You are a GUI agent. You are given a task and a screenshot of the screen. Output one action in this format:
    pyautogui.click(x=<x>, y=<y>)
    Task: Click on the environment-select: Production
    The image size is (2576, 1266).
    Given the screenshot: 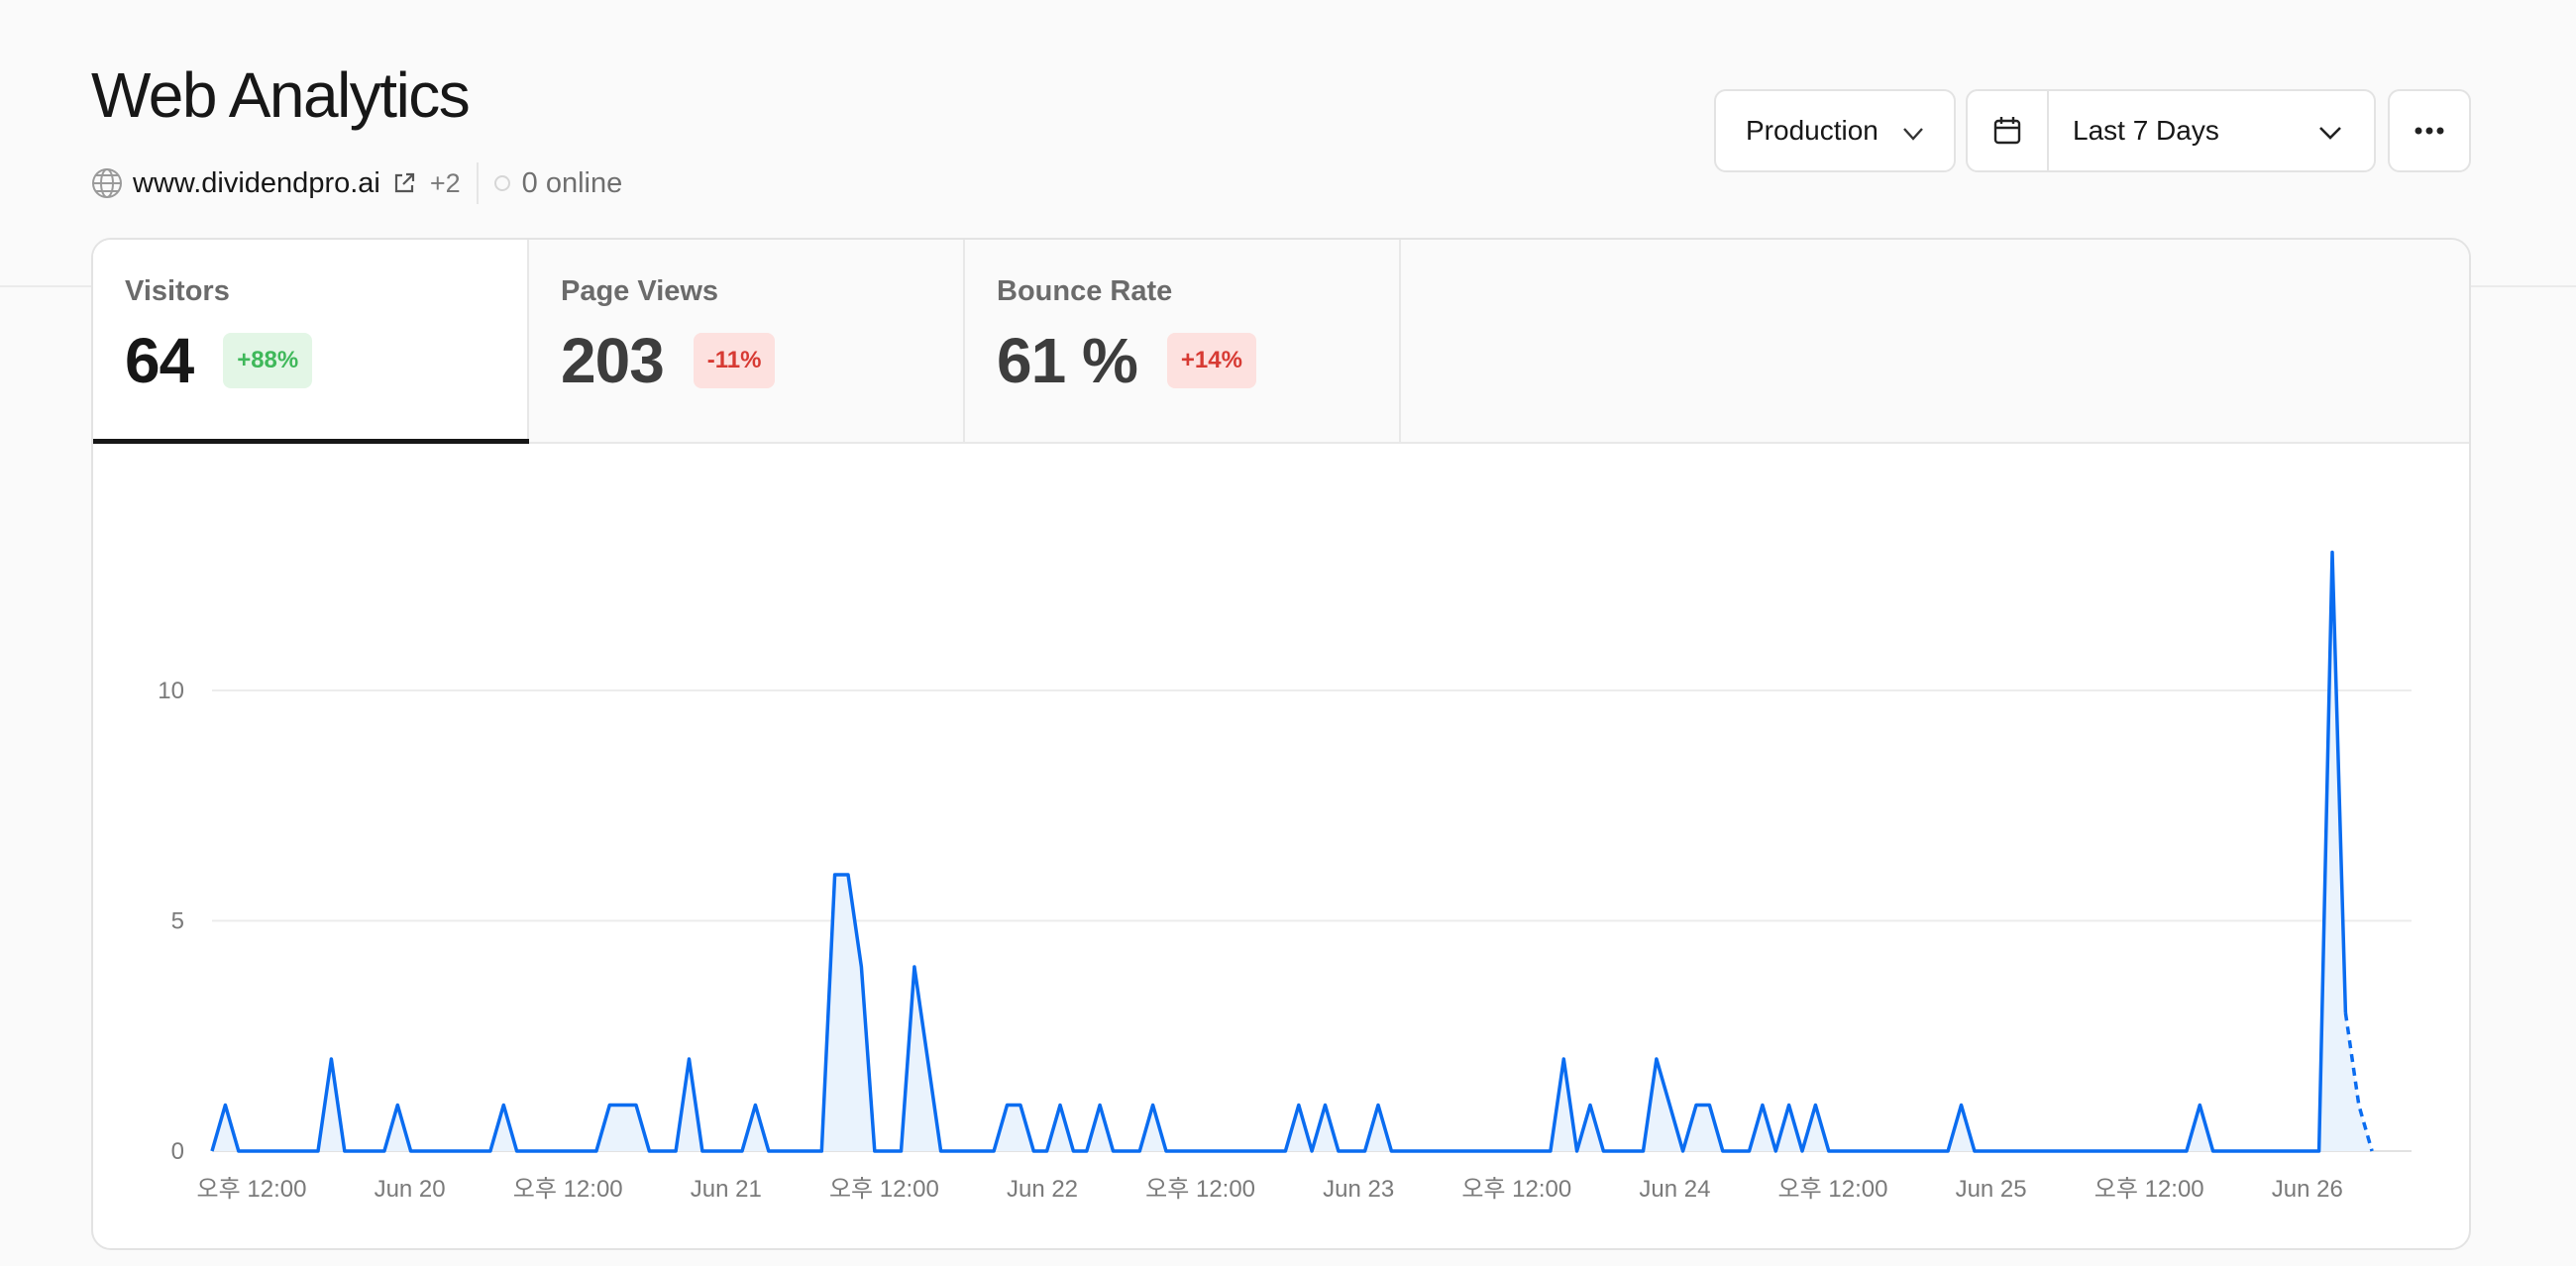 What is the action you would take?
    pyautogui.click(x=1835, y=130)
    